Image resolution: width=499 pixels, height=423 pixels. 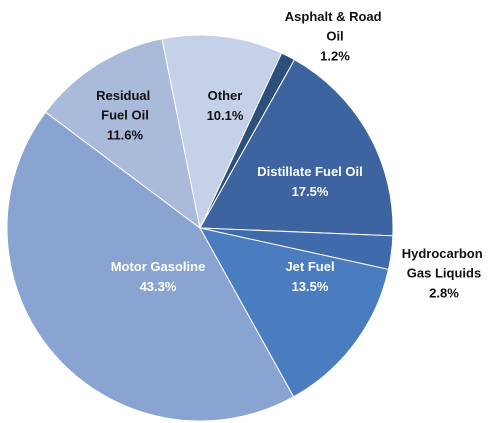 I want to click on label-line: Oil, so click(x=334, y=36).